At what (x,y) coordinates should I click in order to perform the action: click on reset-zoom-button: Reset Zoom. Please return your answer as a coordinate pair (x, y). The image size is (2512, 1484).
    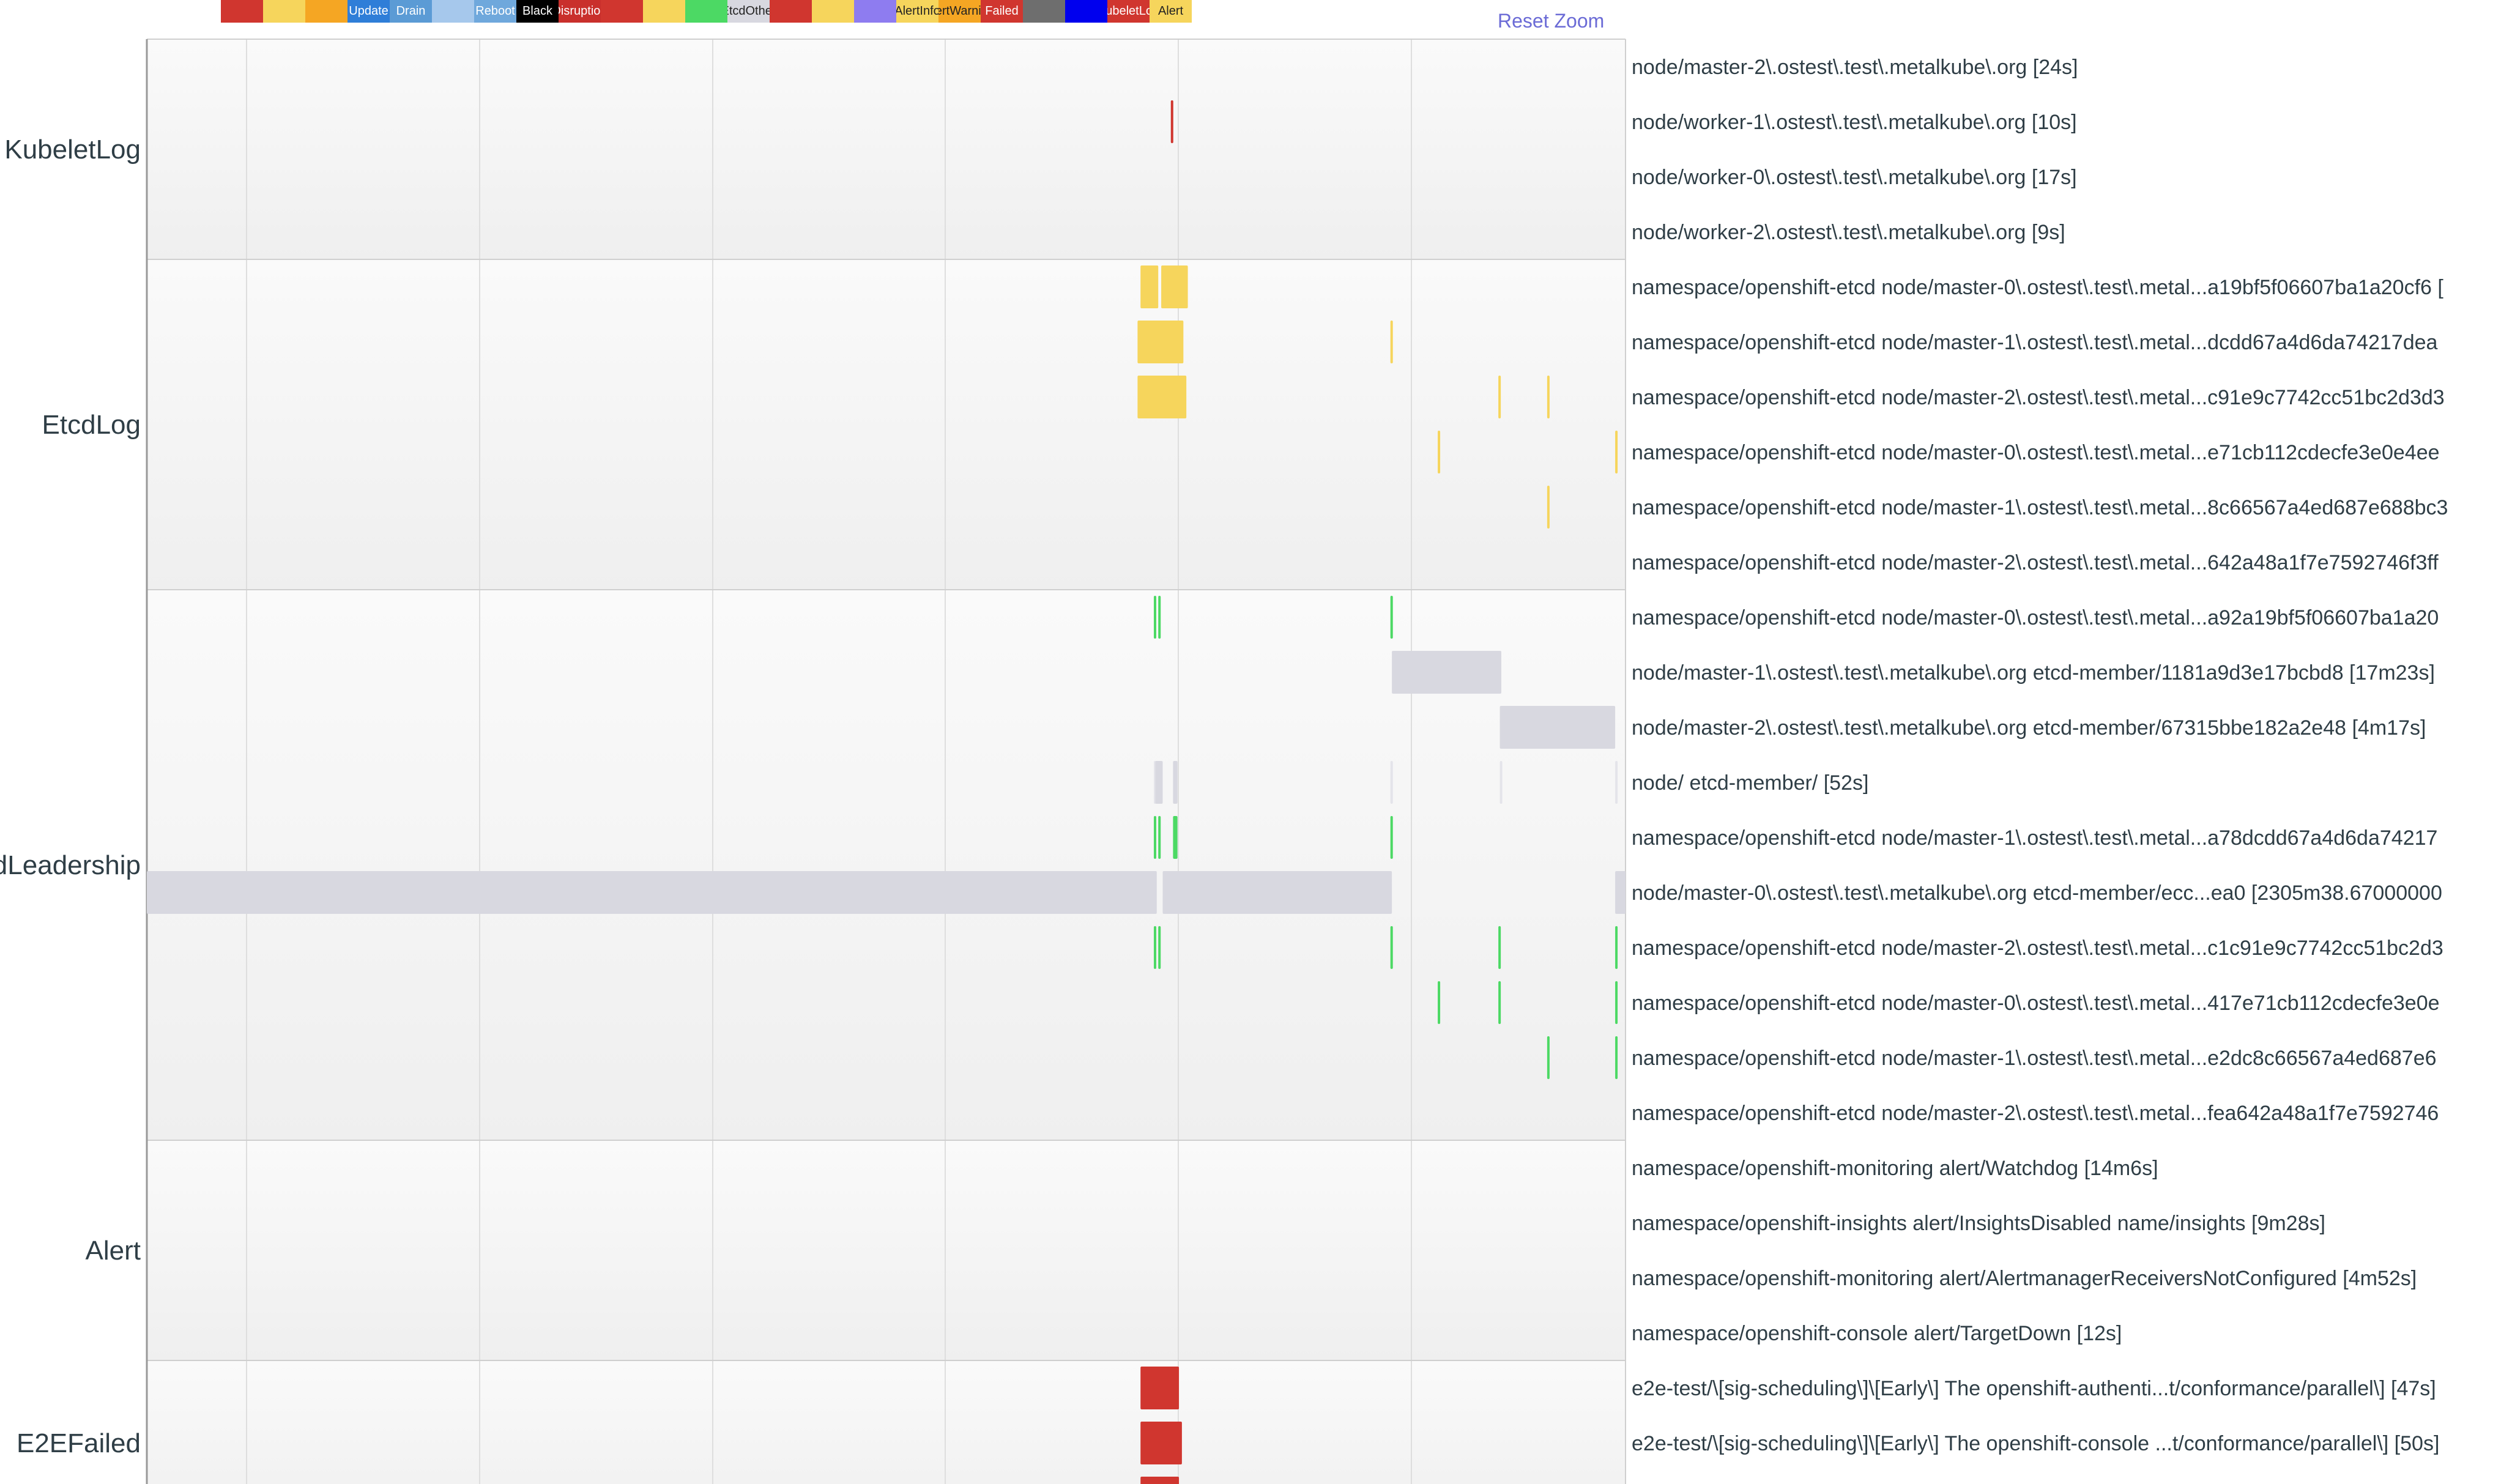
    Looking at the image, I should click on (1551, 21).